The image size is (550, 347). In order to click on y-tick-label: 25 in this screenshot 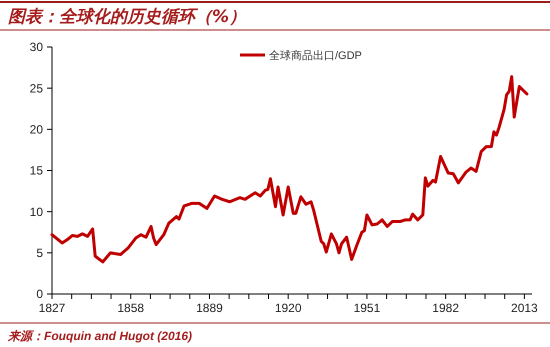, I will do `click(37, 88)`.